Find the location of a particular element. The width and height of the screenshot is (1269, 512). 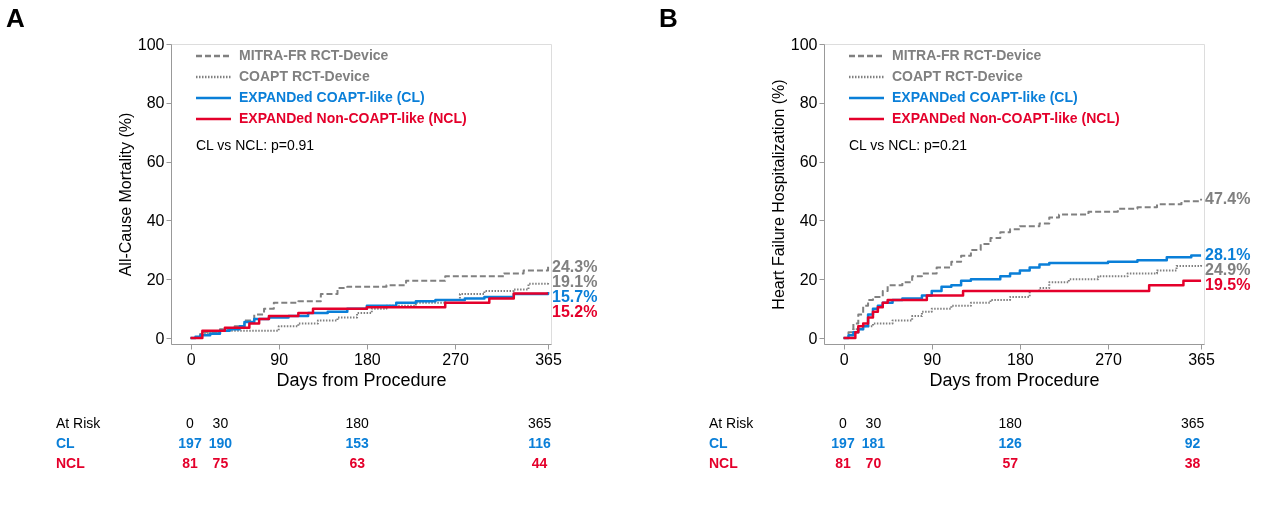

text: 47.4% is located at coordinates (1228, 198).